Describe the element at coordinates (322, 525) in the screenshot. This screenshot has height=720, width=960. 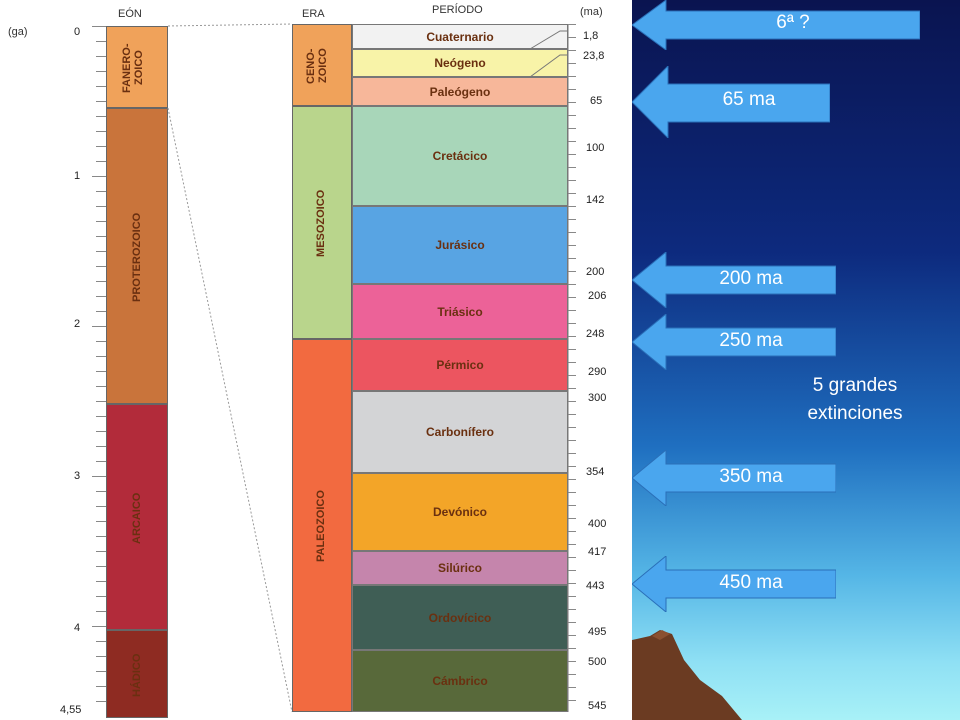
I see `era-paleozoico: PALEOZOICO` at that location.